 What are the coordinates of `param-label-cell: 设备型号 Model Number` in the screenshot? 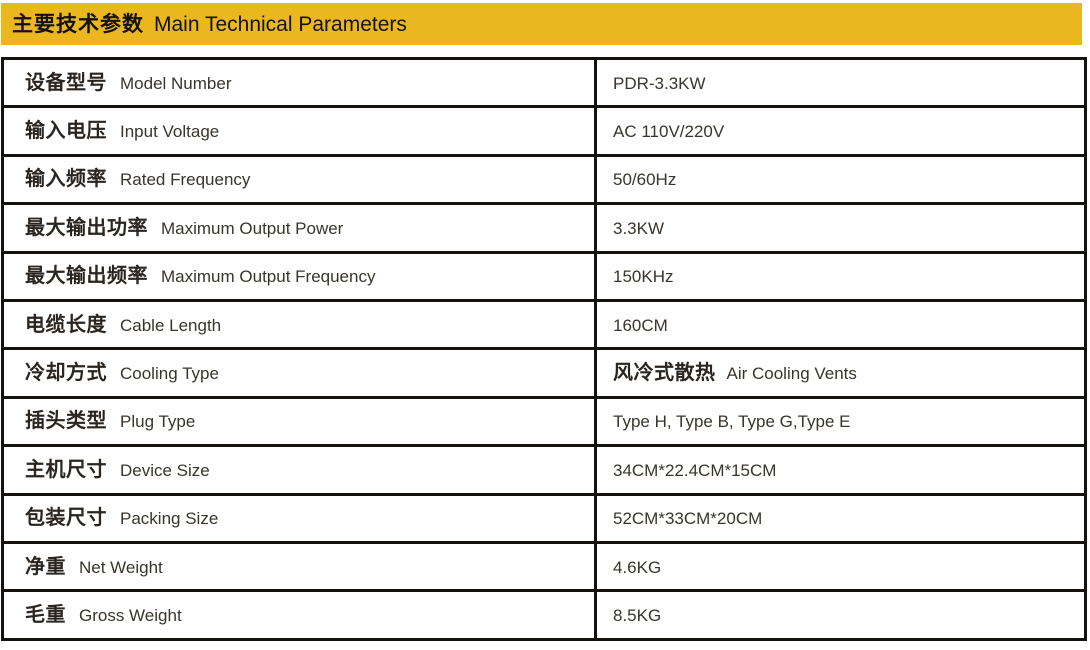 It's located at (300, 83).